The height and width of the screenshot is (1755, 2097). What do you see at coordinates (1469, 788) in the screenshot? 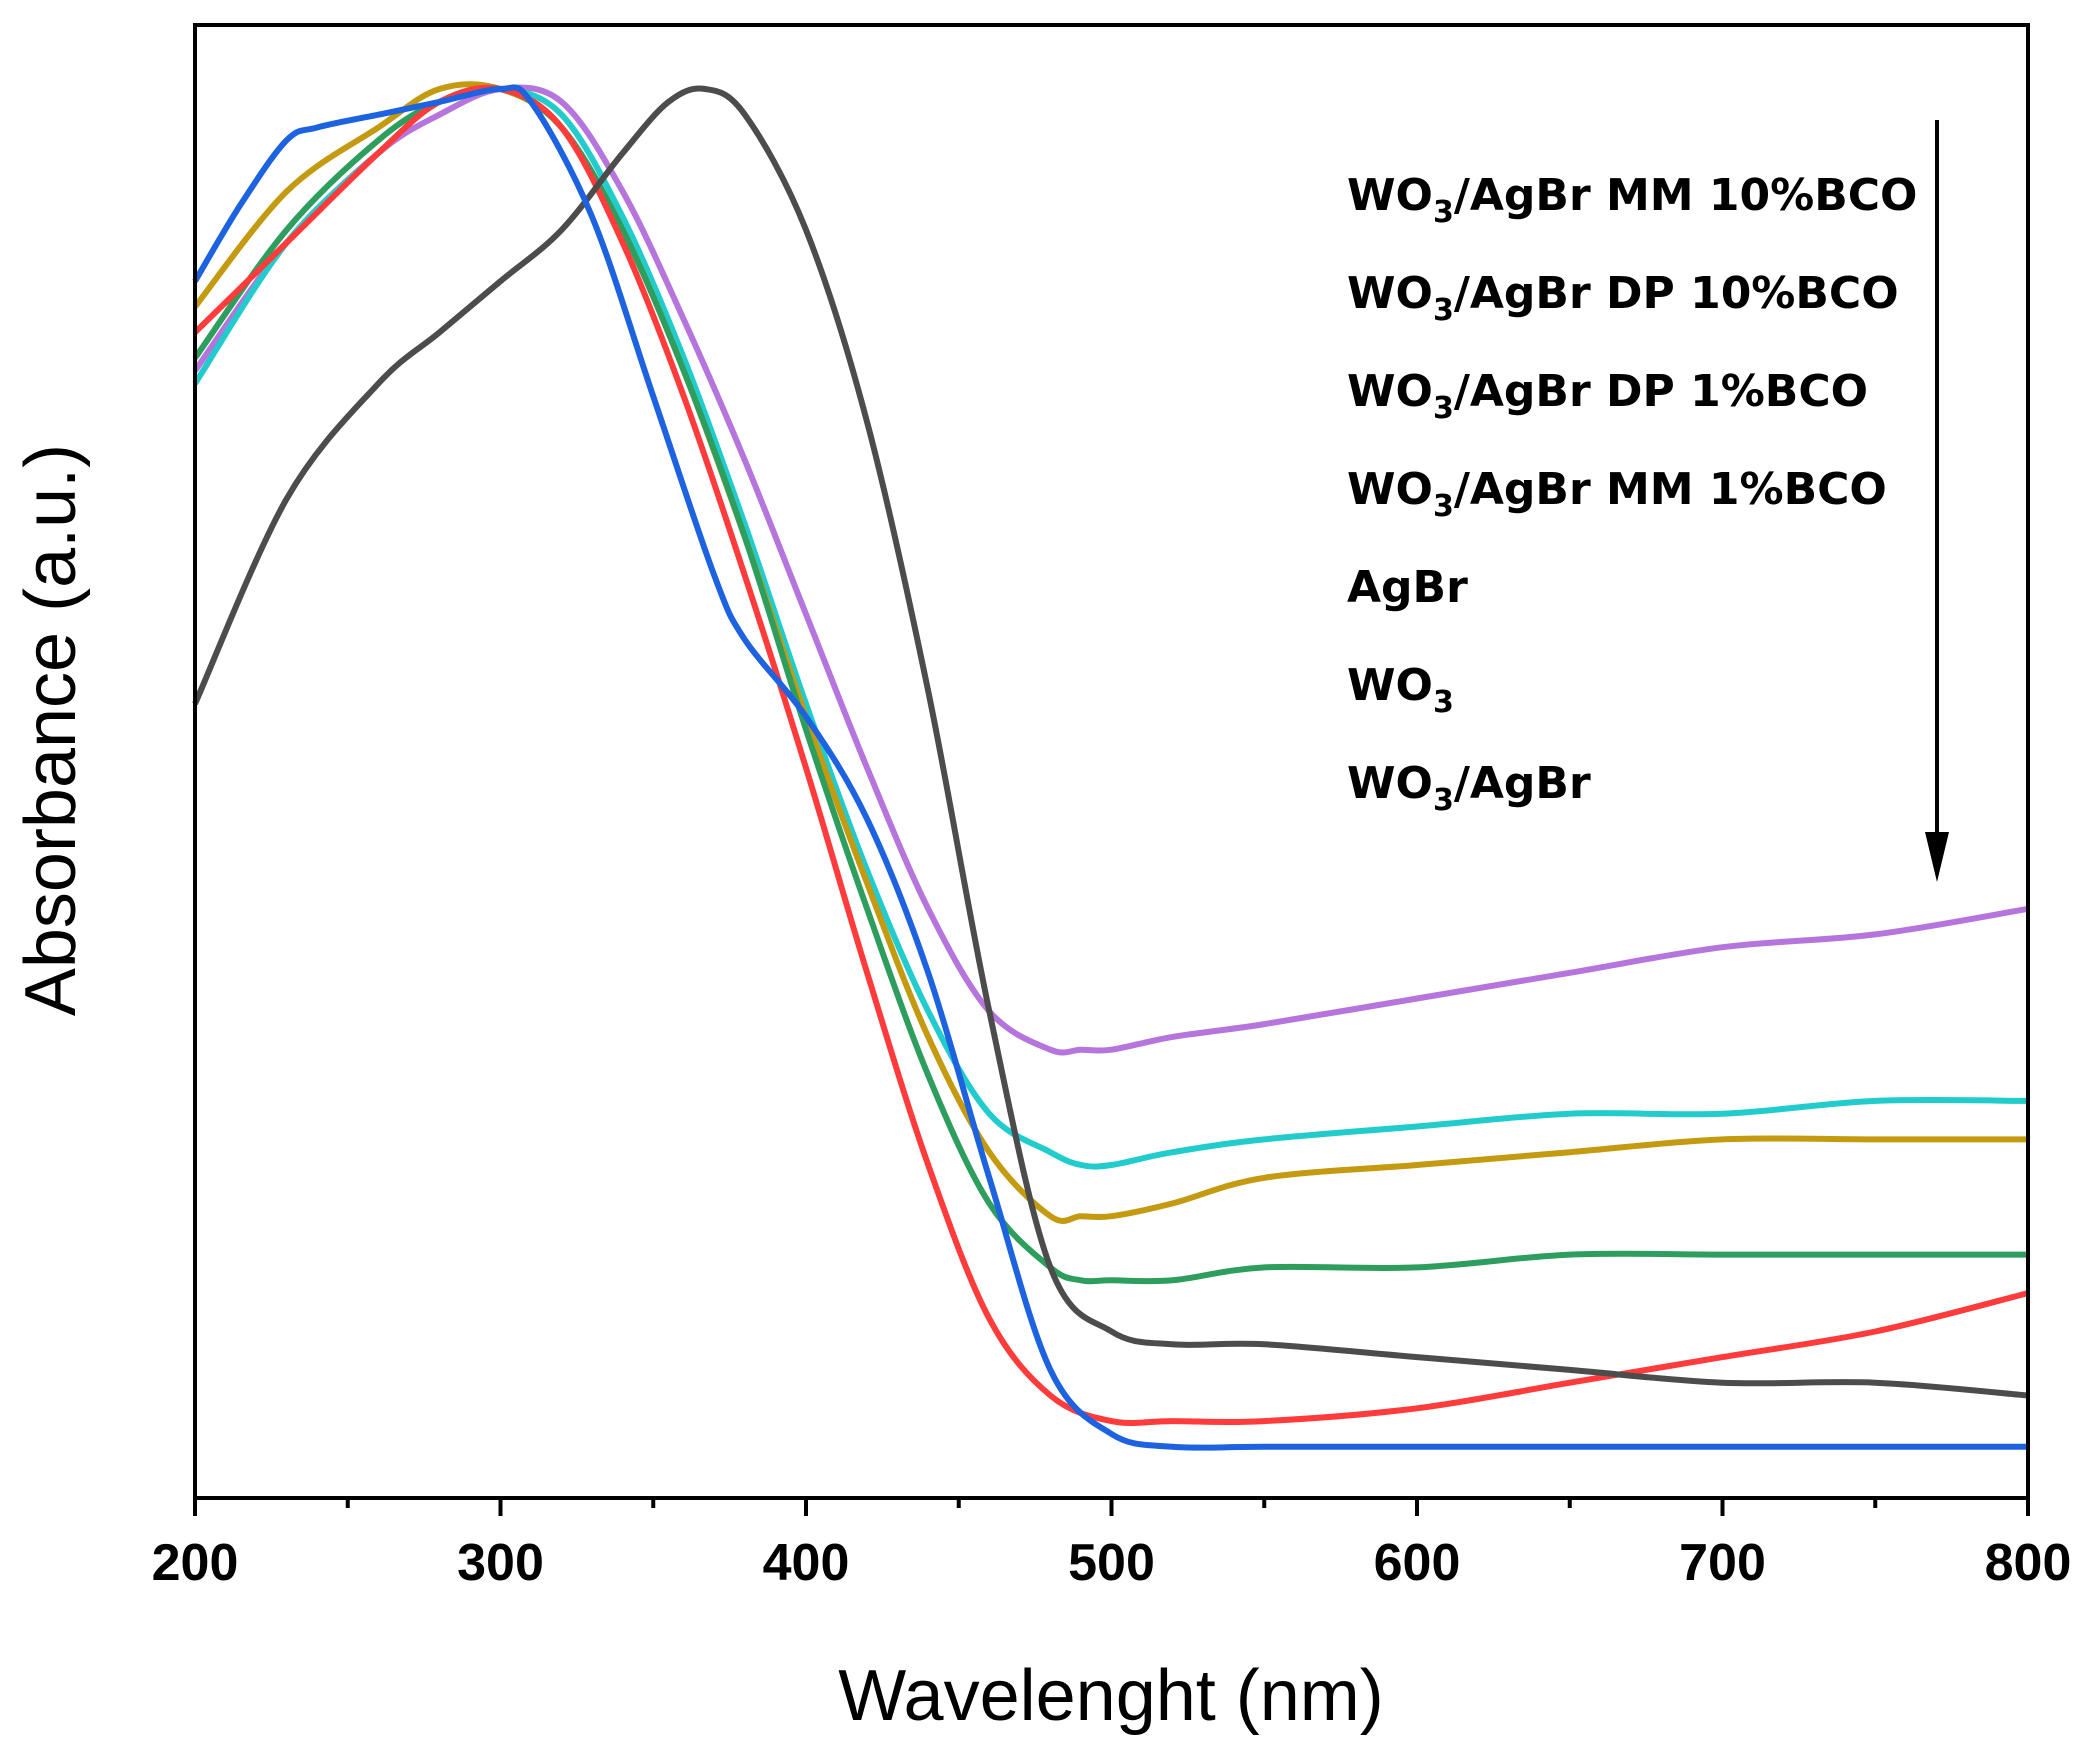
I see `legend-entry: WO3/AgBr` at bounding box center [1469, 788].